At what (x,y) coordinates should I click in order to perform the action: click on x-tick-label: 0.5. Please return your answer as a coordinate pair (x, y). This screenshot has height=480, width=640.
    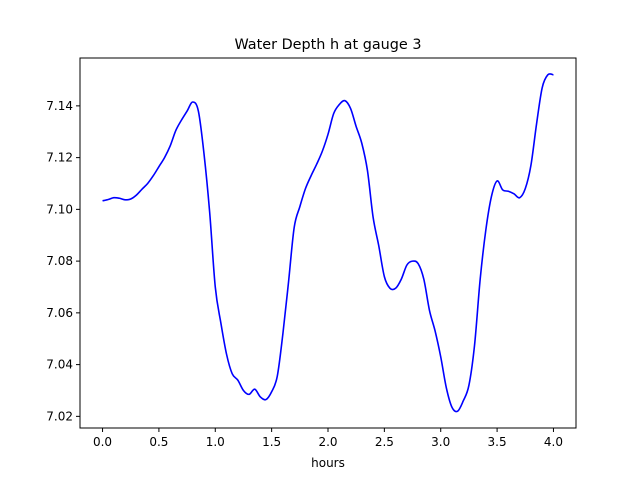
    Looking at the image, I should click on (158, 442).